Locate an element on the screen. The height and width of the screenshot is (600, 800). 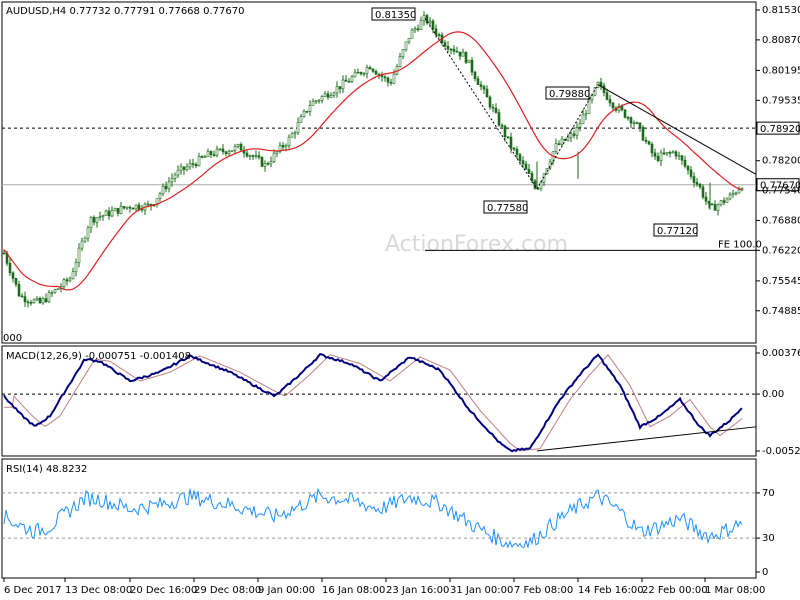
fibonacci-extension-label: FE 100.0 is located at coordinates (740, 244).